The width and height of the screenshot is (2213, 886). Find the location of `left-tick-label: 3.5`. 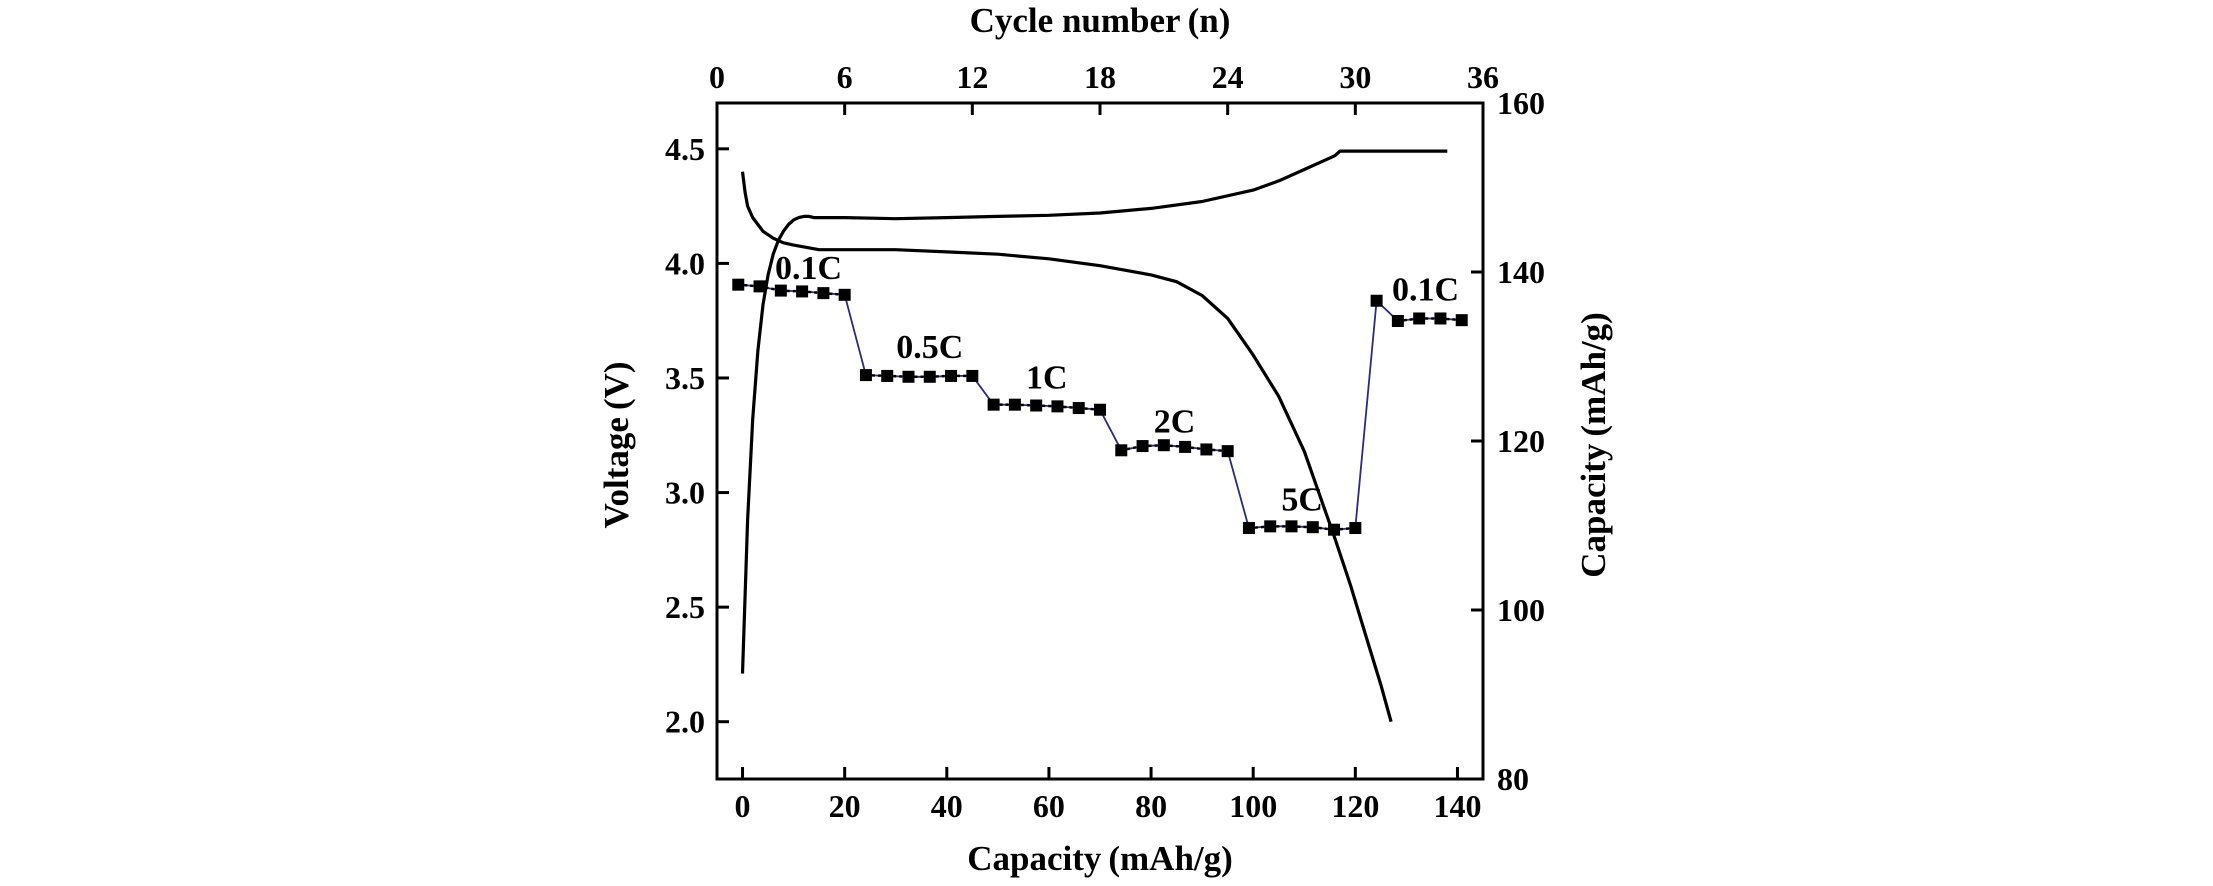

left-tick-label: 3.5 is located at coordinates (685, 378).